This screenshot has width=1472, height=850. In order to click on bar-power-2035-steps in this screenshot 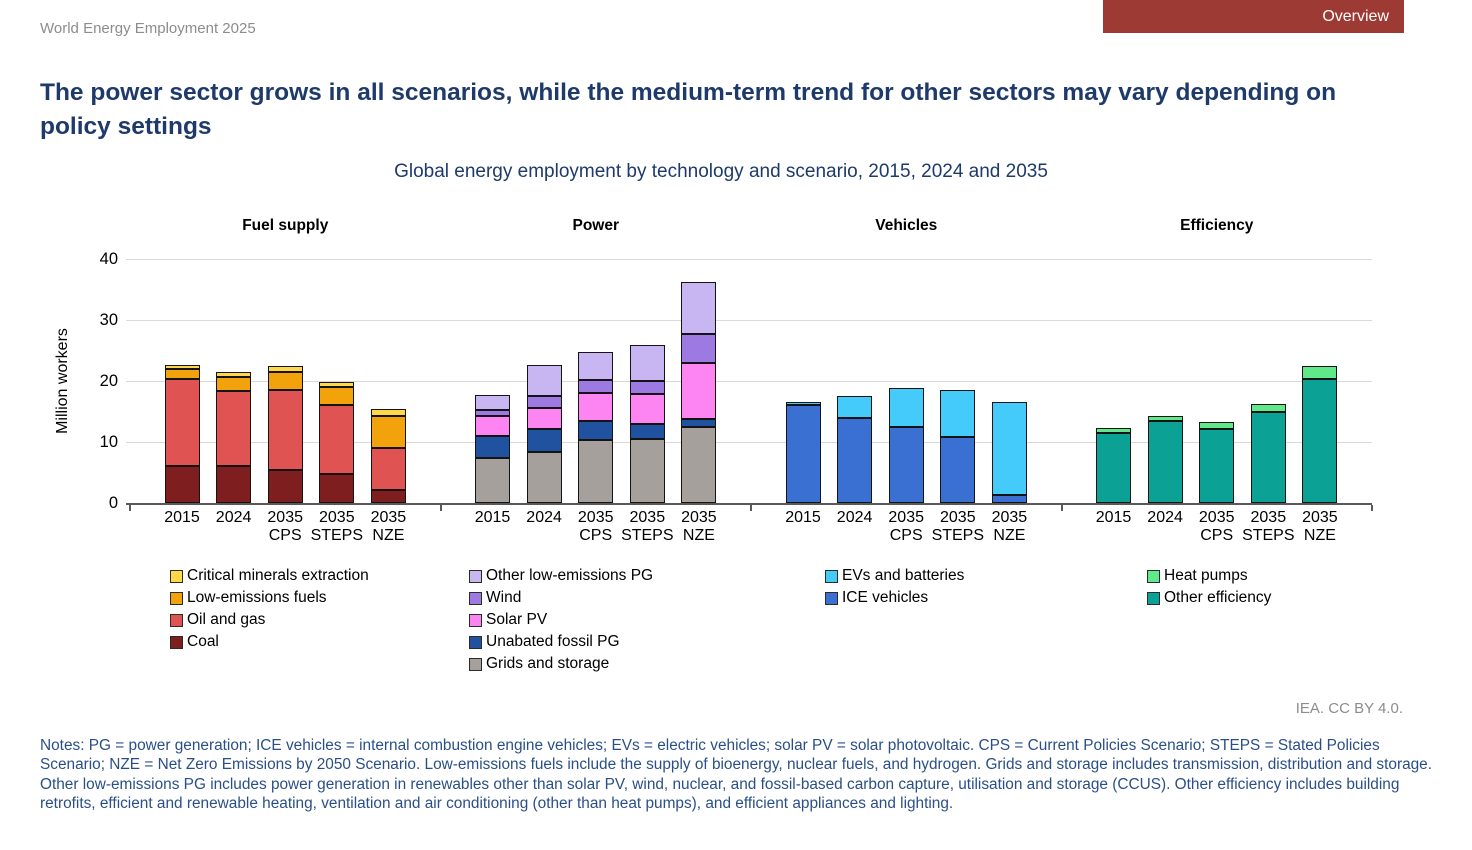, I will do `click(647, 381)`.